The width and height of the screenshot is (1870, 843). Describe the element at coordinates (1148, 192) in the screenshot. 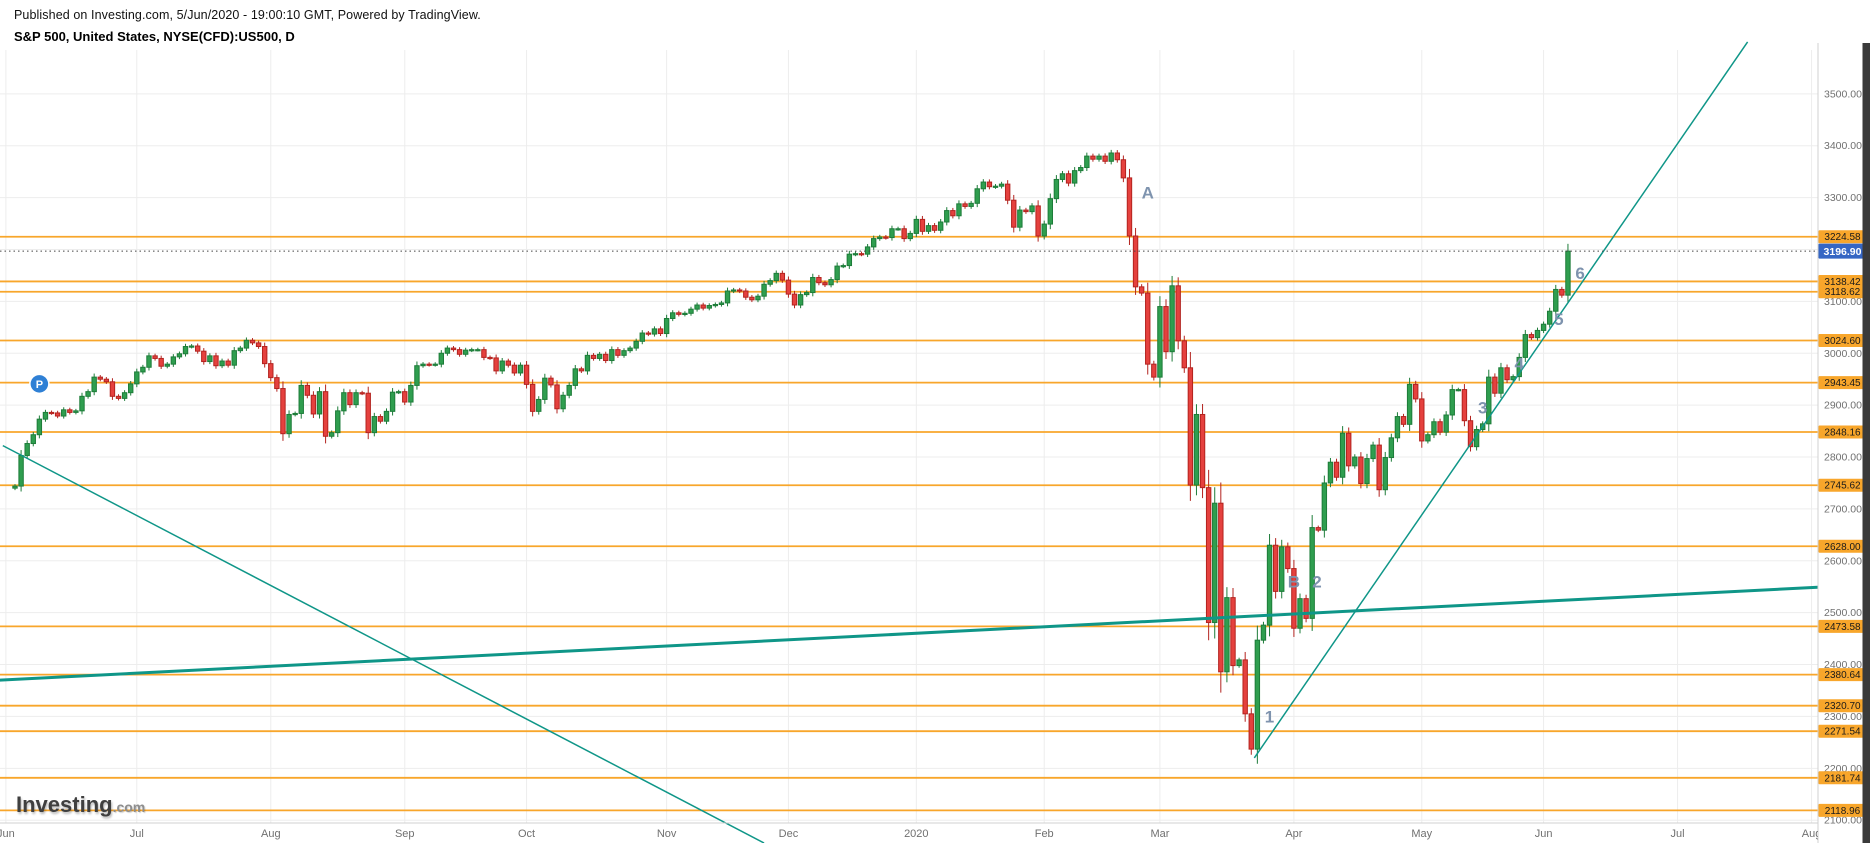

I see `wave-label-A: A` at that location.